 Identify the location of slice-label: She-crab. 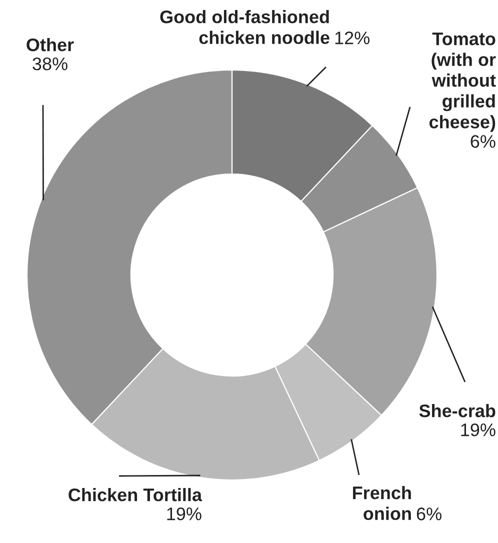
(457, 411).